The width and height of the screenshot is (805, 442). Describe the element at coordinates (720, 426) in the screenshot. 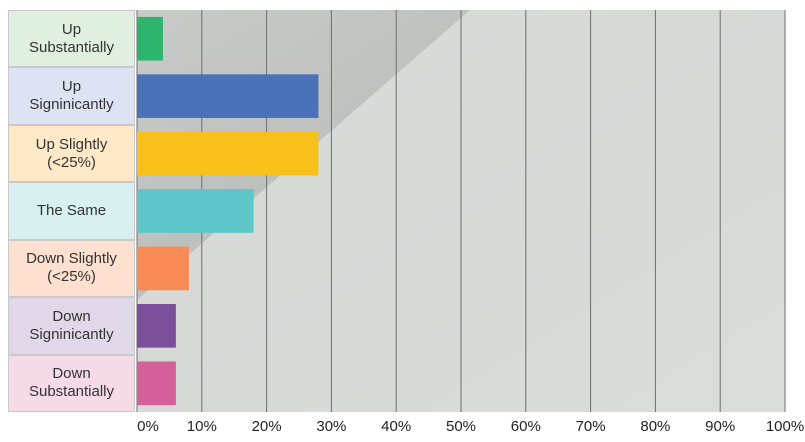

I see `x-tick-label: 90%` at that location.